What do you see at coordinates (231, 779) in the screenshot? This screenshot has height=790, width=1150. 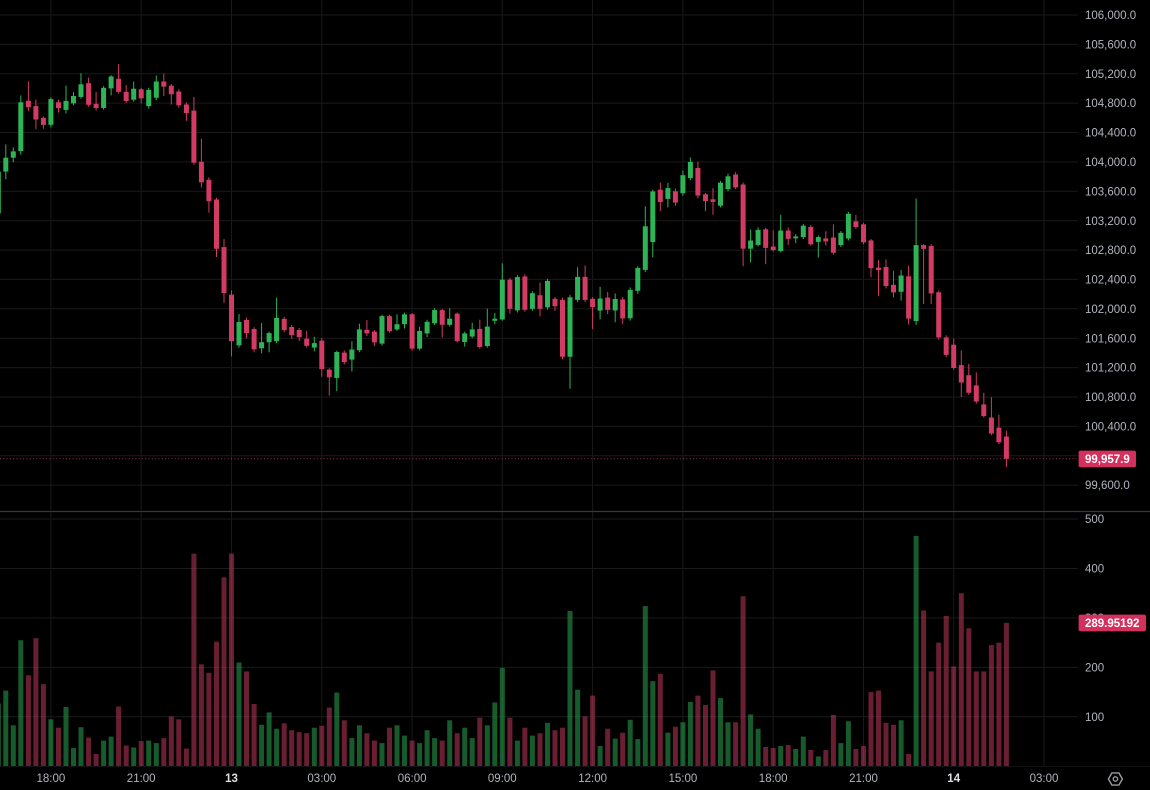 I see `svg-text: 13` at bounding box center [231, 779].